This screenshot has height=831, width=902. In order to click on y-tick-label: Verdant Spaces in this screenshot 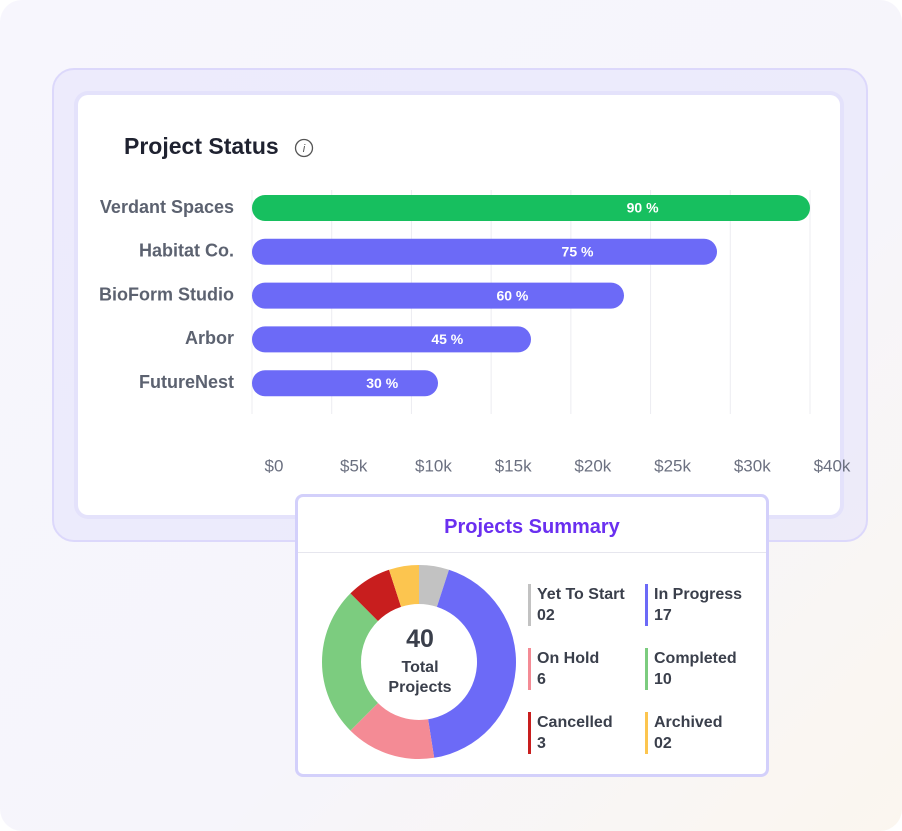, I will do `click(167, 207)`.